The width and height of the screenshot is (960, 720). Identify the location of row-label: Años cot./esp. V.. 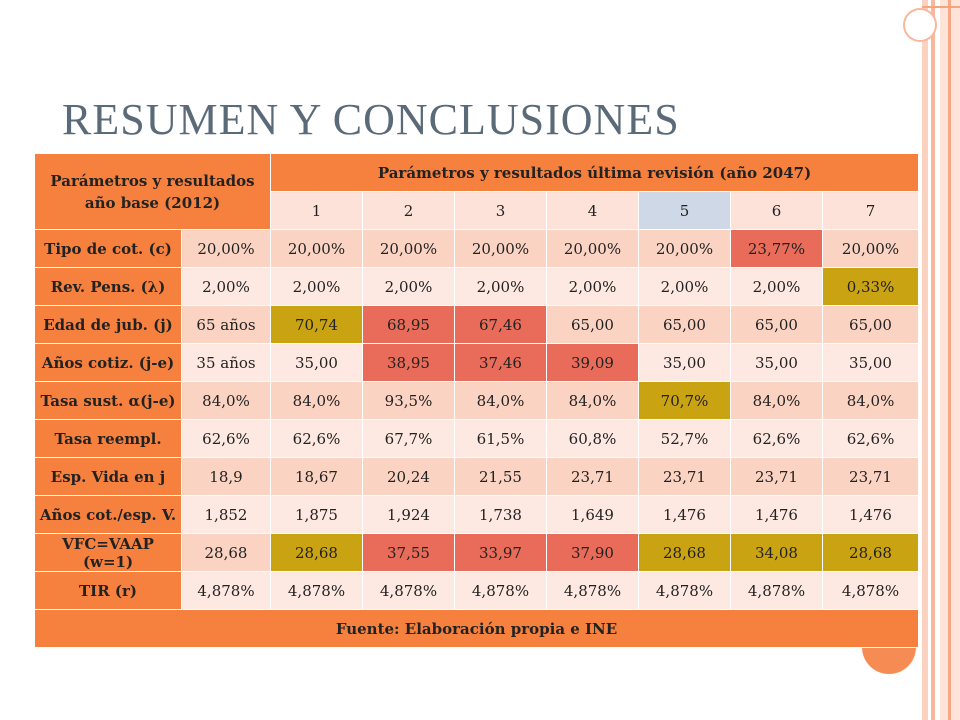
(108, 514).